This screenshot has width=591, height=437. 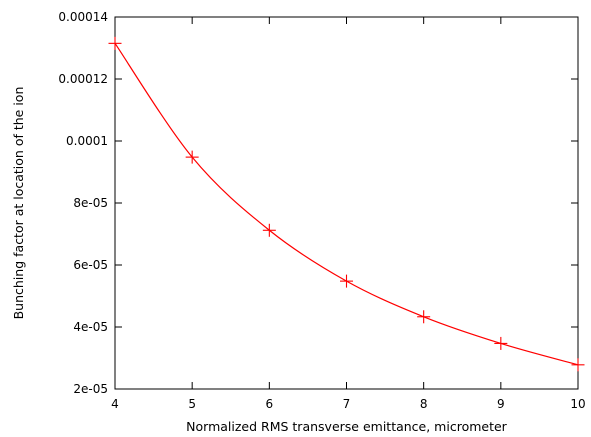 I want to click on x-tick-label: 4, so click(x=115, y=404).